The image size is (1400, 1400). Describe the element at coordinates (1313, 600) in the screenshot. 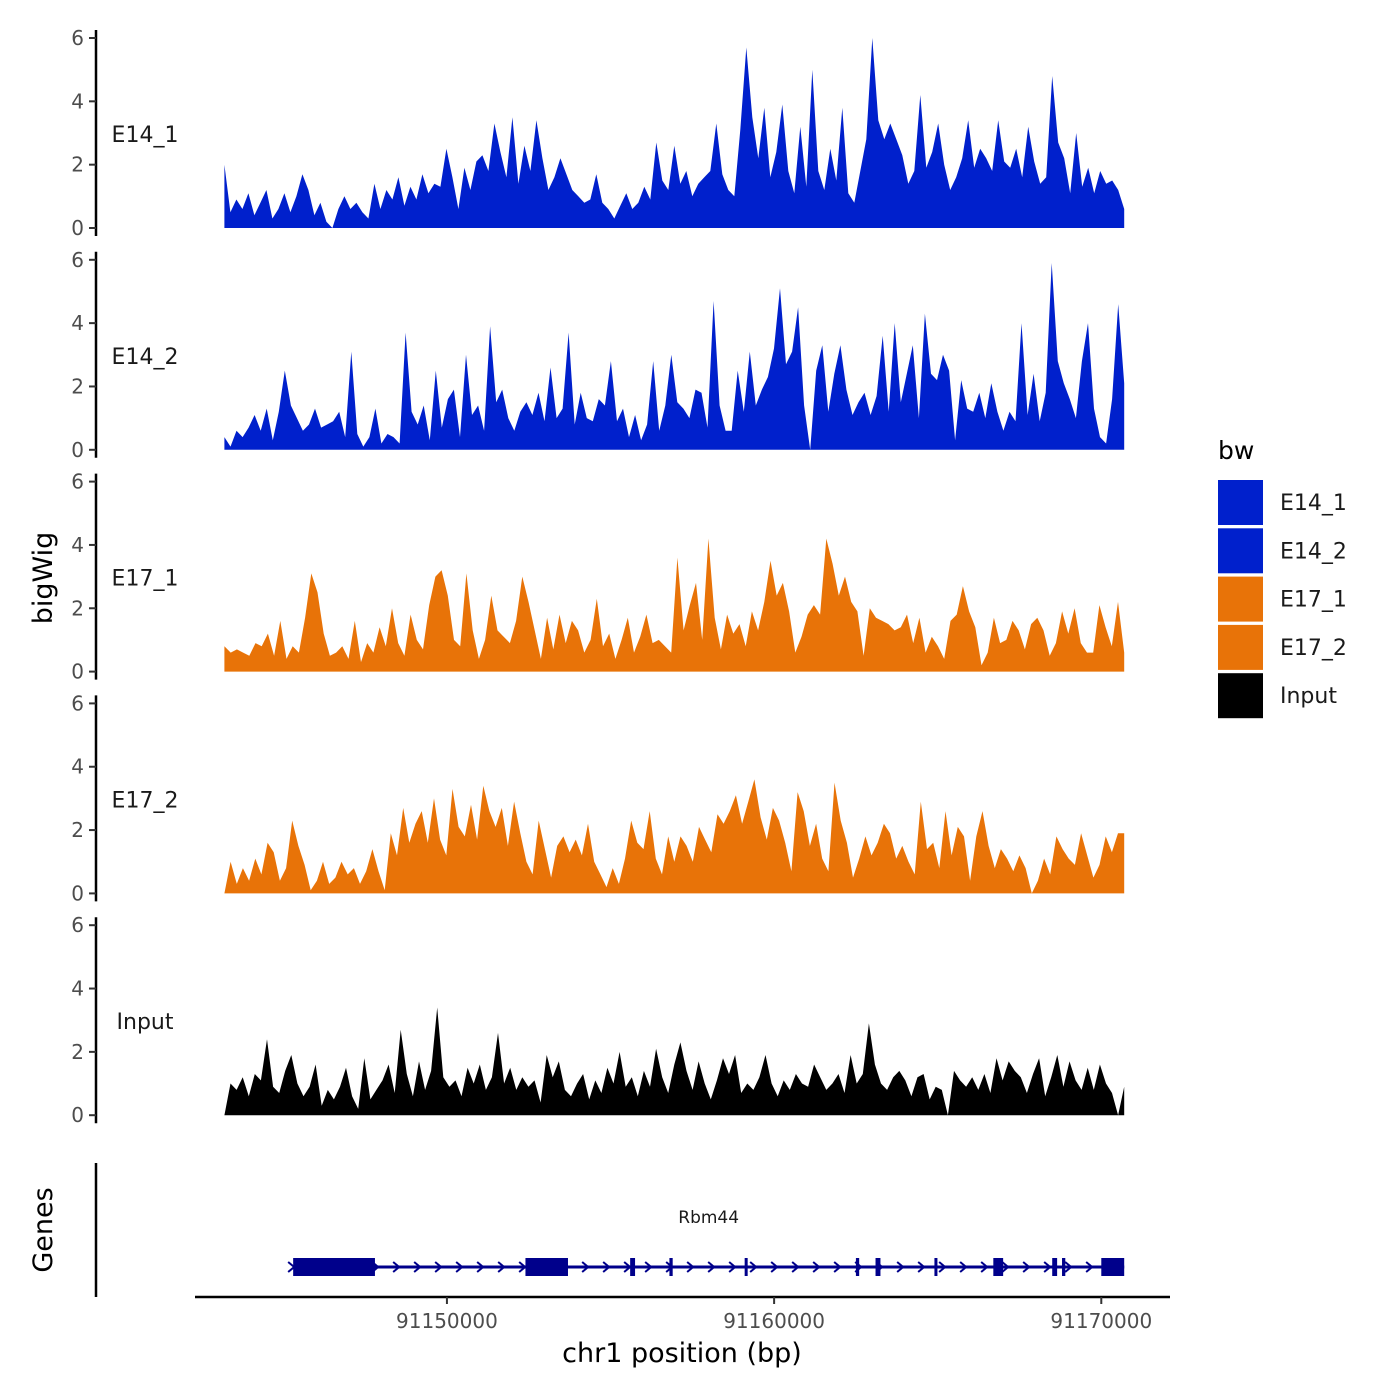

I see `legend-label-e17-1: E17_1` at that location.